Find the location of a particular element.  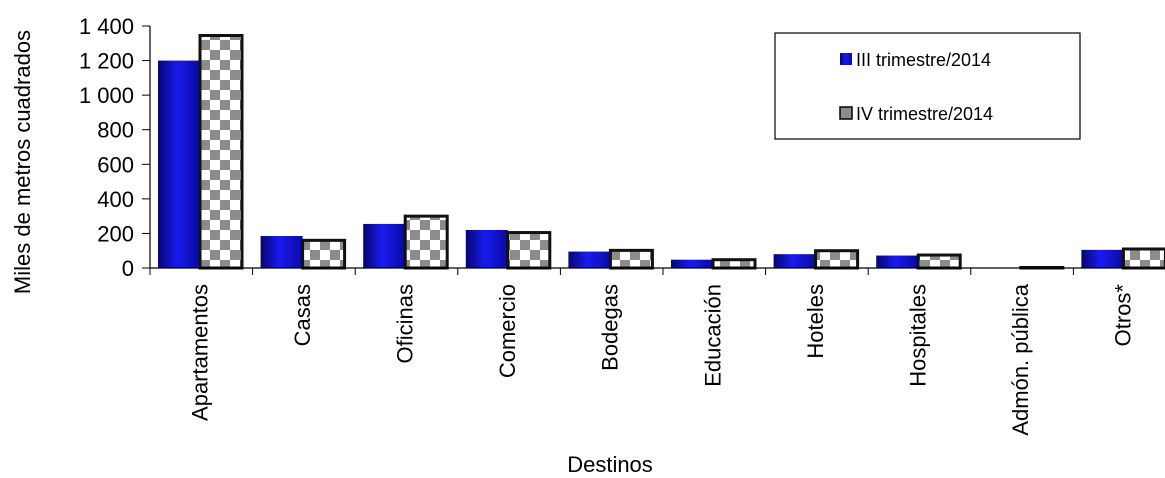

x-tick-label: Comercio is located at coordinates (507, 331).